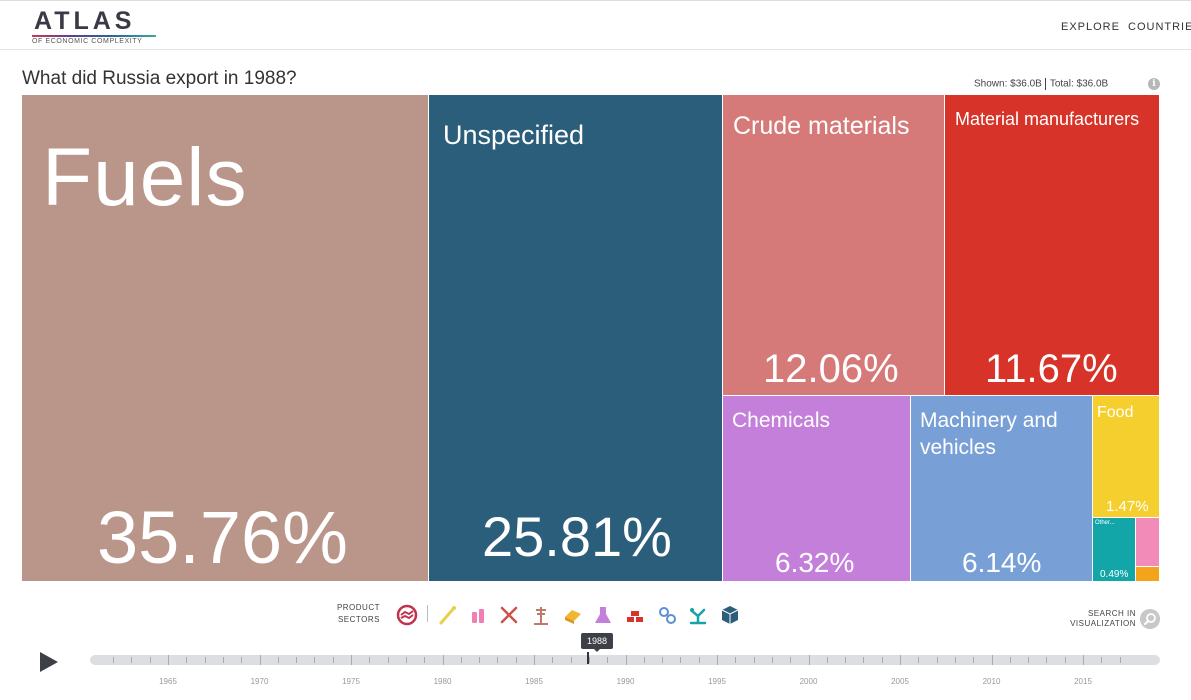 Image resolution: width=1191 pixels, height=700 pixels. What do you see at coordinates (1115, 412) in the screenshot?
I see `cell-label: Food` at bounding box center [1115, 412].